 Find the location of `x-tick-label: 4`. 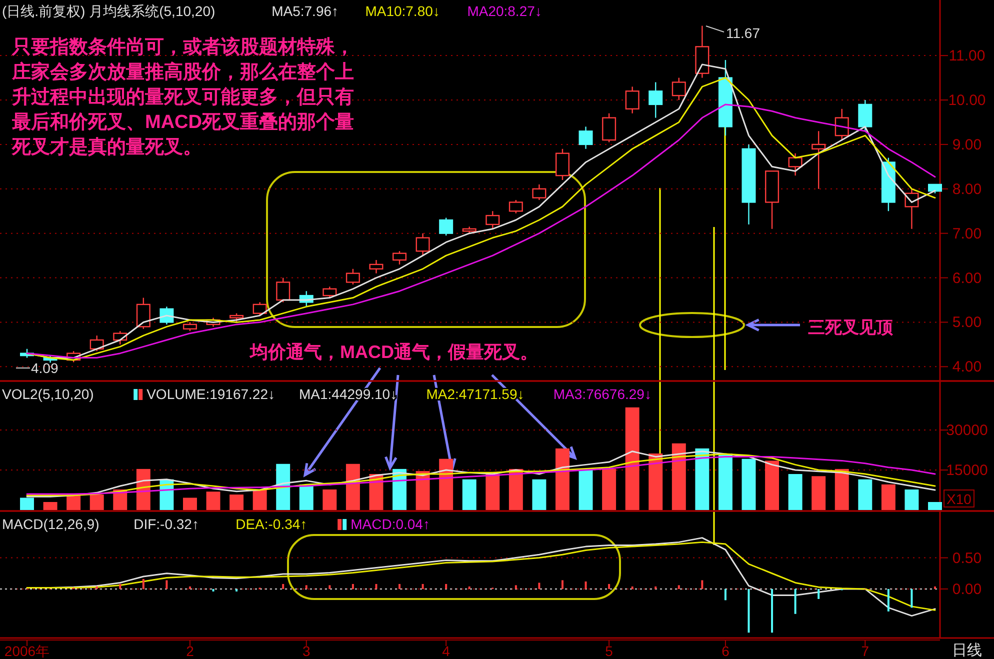

x-tick-label: 4 is located at coordinates (446, 651).